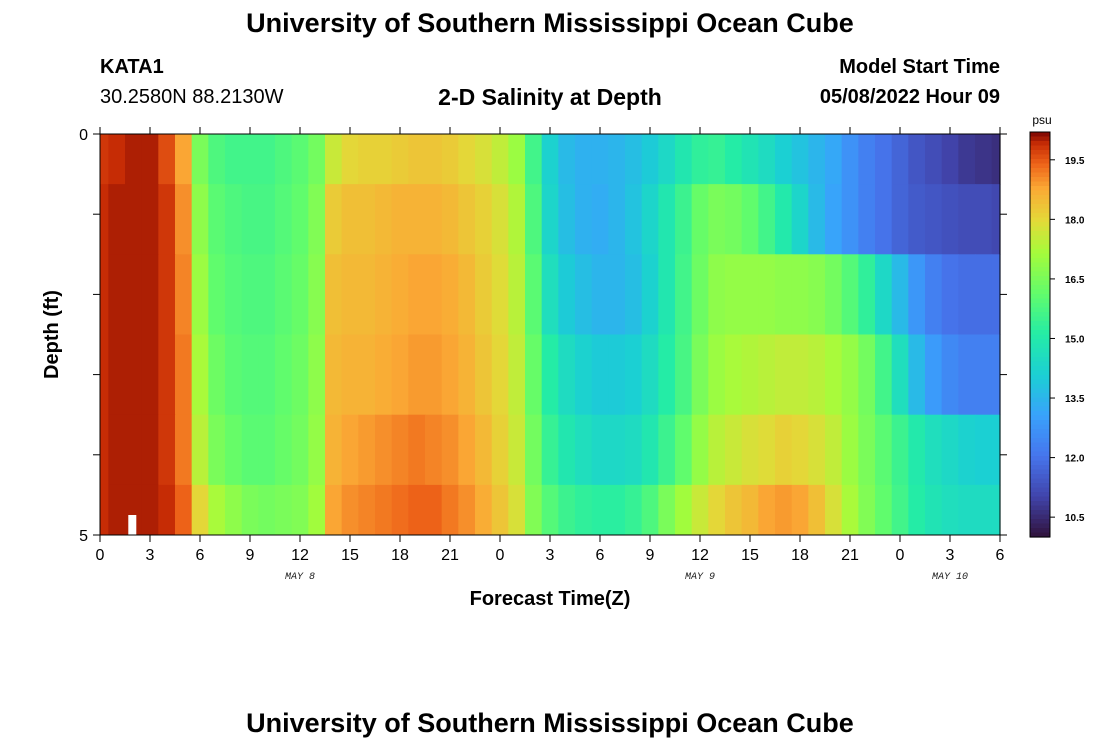 The width and height of the screenshot is (1100, 750). Describe the element at coordinates (132, 525) in the screenshot. I see `annotation-marker` at that location.